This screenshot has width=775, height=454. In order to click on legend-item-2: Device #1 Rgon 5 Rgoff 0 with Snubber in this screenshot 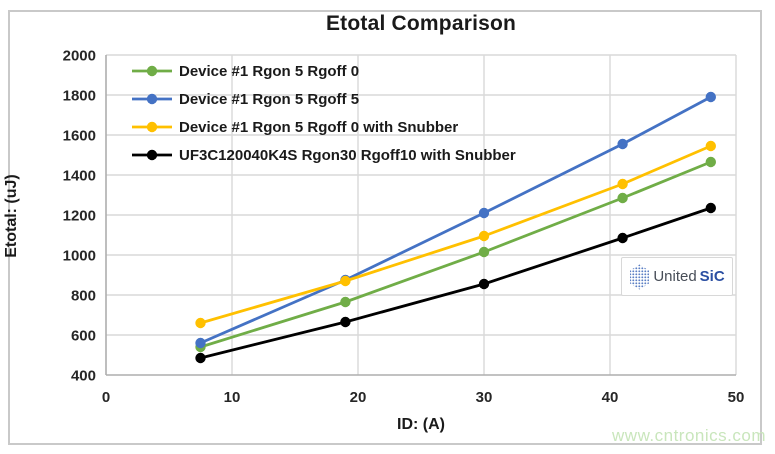, I will do `click(324, 127)`.